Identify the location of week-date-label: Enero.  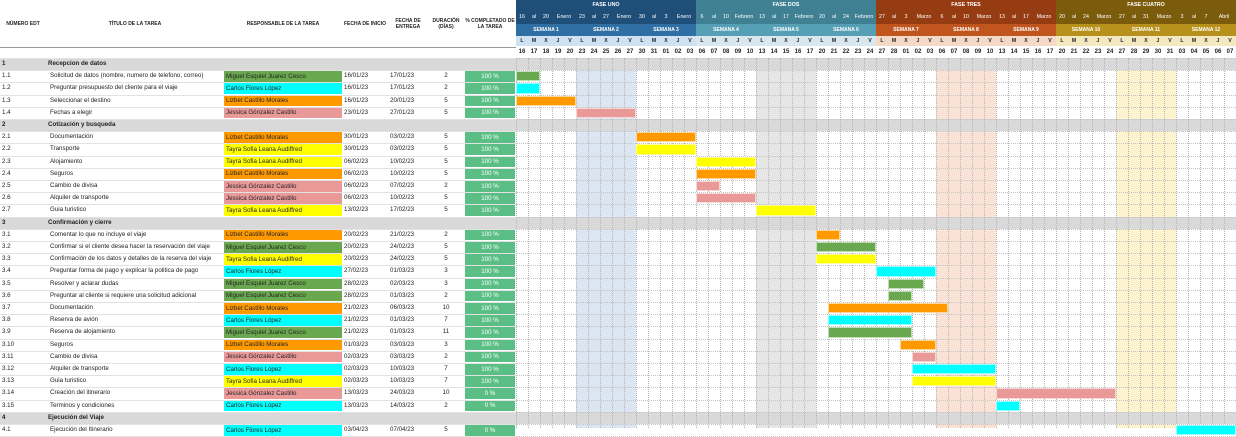
(684, 17).